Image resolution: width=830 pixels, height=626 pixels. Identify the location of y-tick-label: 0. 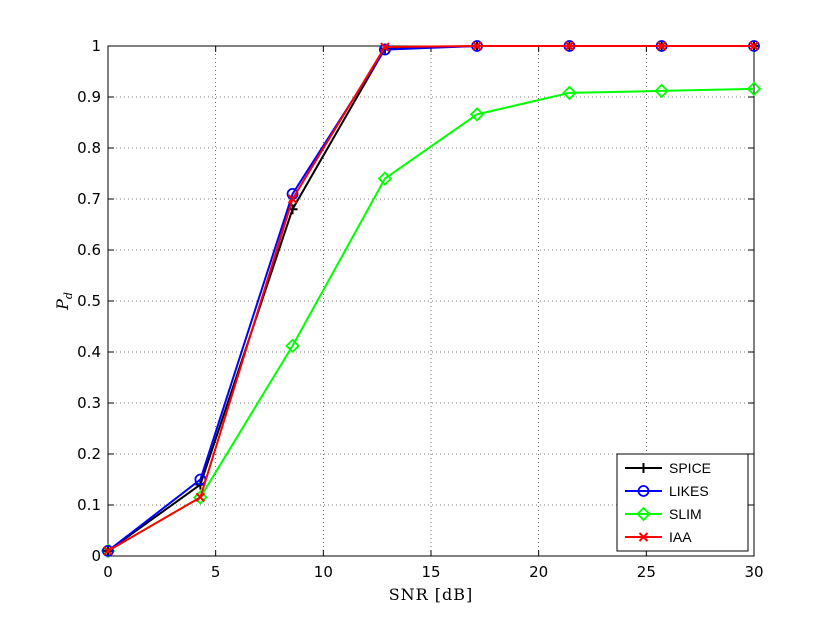
(96, 556).